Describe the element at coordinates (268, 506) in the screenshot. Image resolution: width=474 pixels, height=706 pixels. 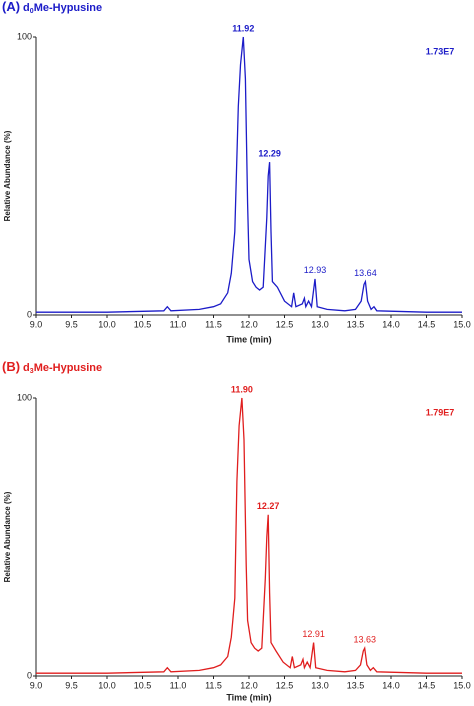
I see `peak-label: 12.27` at that location.